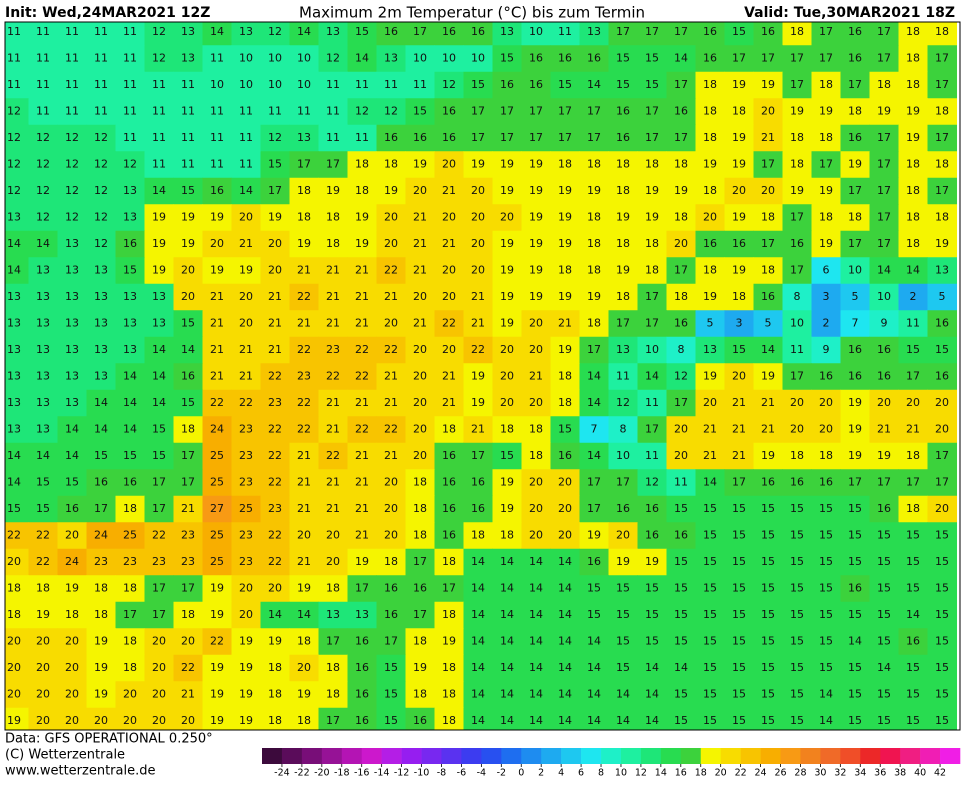  What do you see at coordinates (275, 535) in the screenshot?
I see `temperature-label: 22` at bounding box center [275, 535].